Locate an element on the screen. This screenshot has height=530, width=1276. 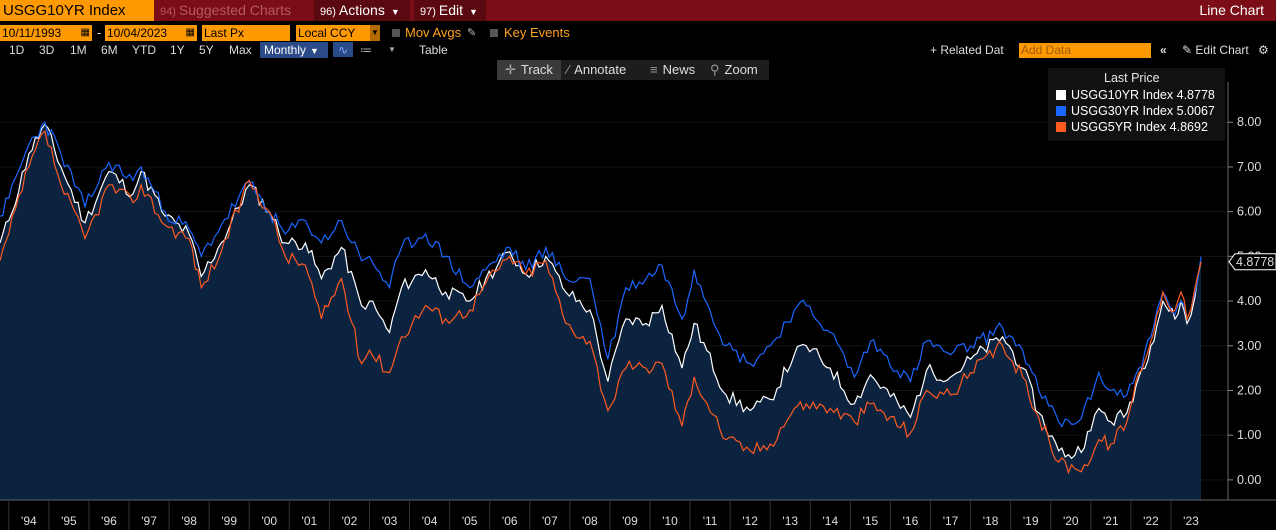
track-label: Track is located at coordinates (536, 69).